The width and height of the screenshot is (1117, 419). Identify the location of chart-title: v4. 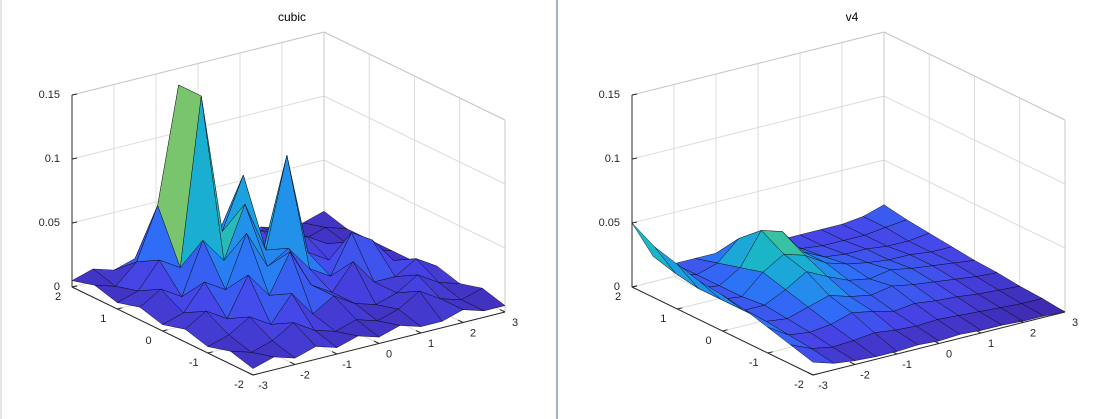
(852, 17).